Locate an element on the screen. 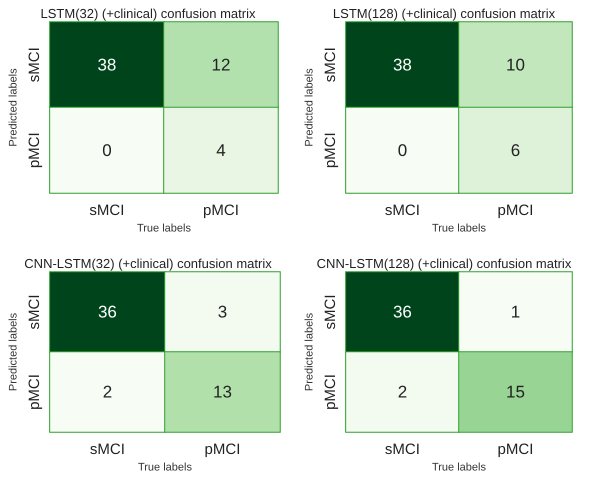 The height and width of the screenshot is (478, 593). data-label: 12 is located at coordinates (221, 64).